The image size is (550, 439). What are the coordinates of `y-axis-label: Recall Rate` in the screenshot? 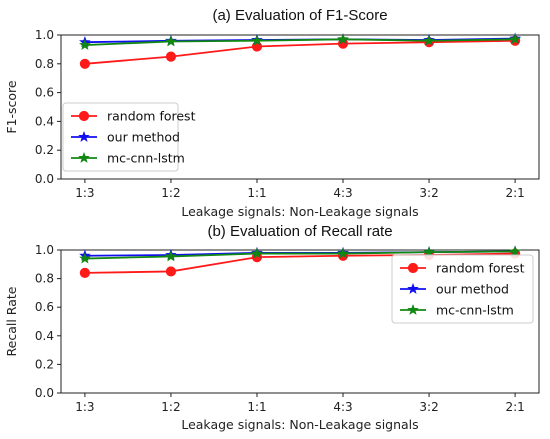 It's located at (11, 321).